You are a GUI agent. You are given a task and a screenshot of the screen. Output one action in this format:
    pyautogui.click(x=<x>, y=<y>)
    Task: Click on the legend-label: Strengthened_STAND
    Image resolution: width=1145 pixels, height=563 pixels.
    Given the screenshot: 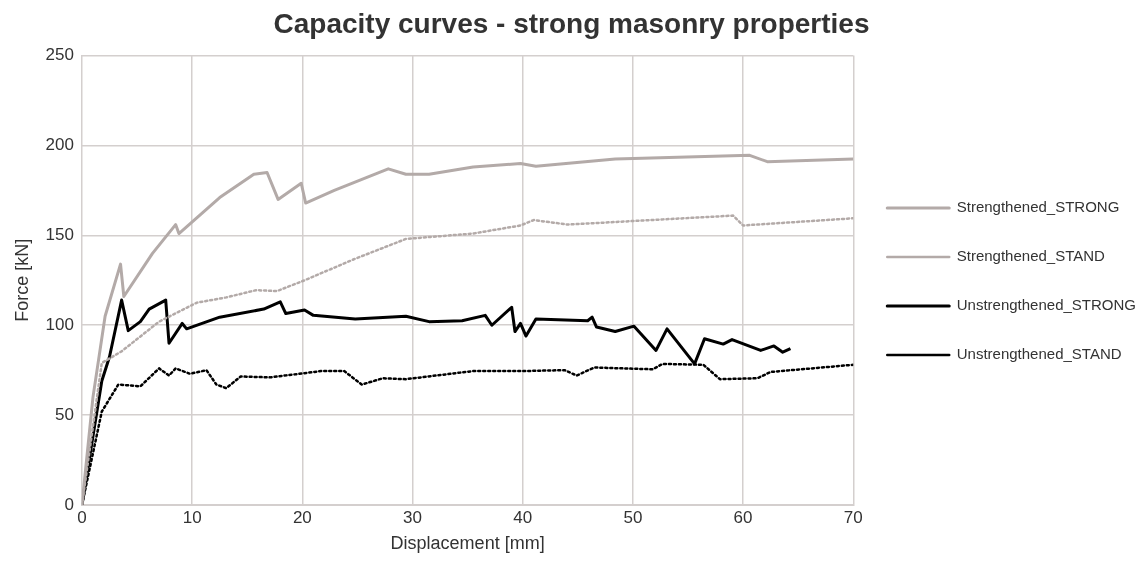 What is the action you would take?
    pyautogui.click(x=1031, y=256)
    